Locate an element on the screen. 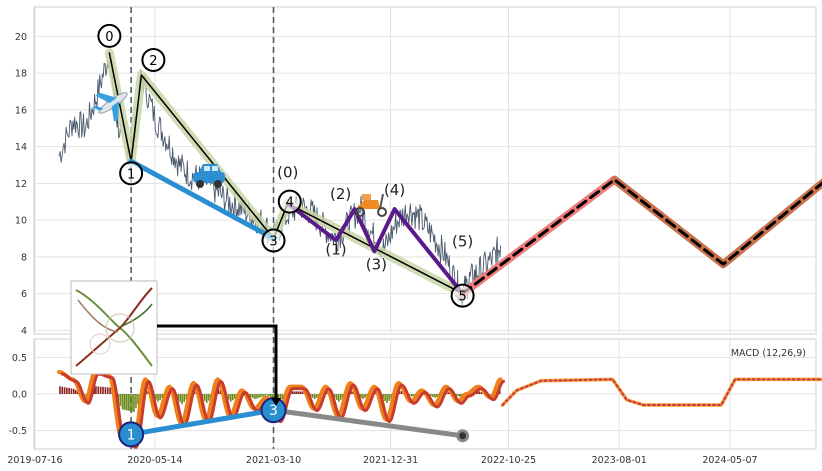 This screenshot has width=822, height=471. macd-tick-label: 0.5 is located at coordinates (19, 358).